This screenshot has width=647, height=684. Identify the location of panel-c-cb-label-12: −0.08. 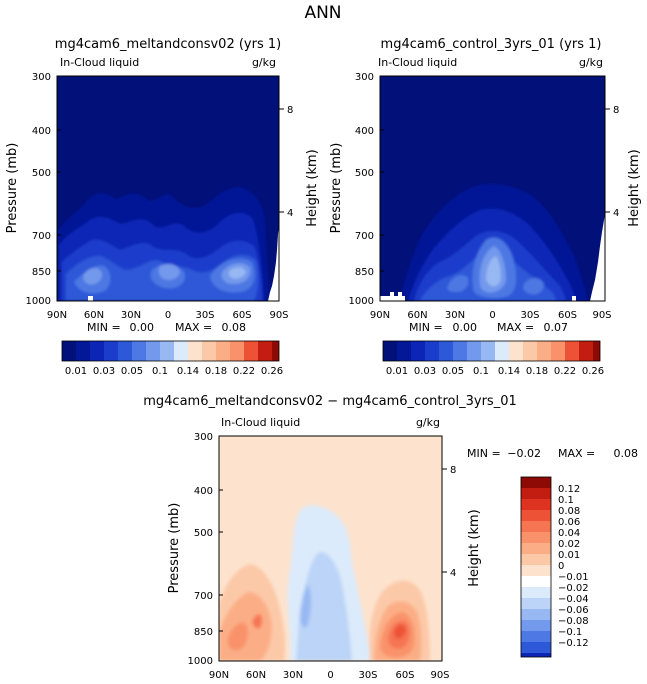
(573, 621).